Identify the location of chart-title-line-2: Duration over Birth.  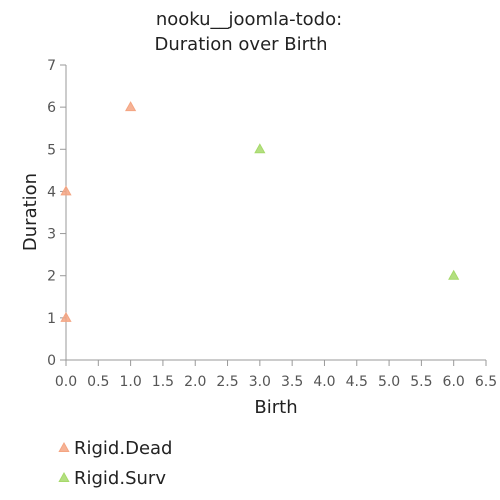
(241, 44).